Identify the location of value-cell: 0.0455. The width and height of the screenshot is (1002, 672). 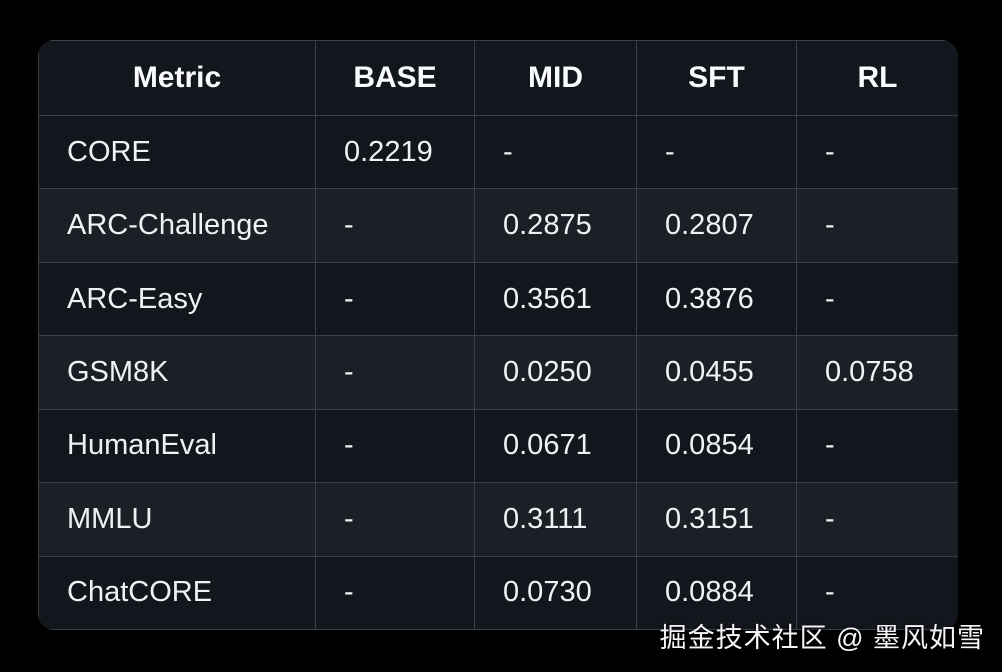
(716, 372).